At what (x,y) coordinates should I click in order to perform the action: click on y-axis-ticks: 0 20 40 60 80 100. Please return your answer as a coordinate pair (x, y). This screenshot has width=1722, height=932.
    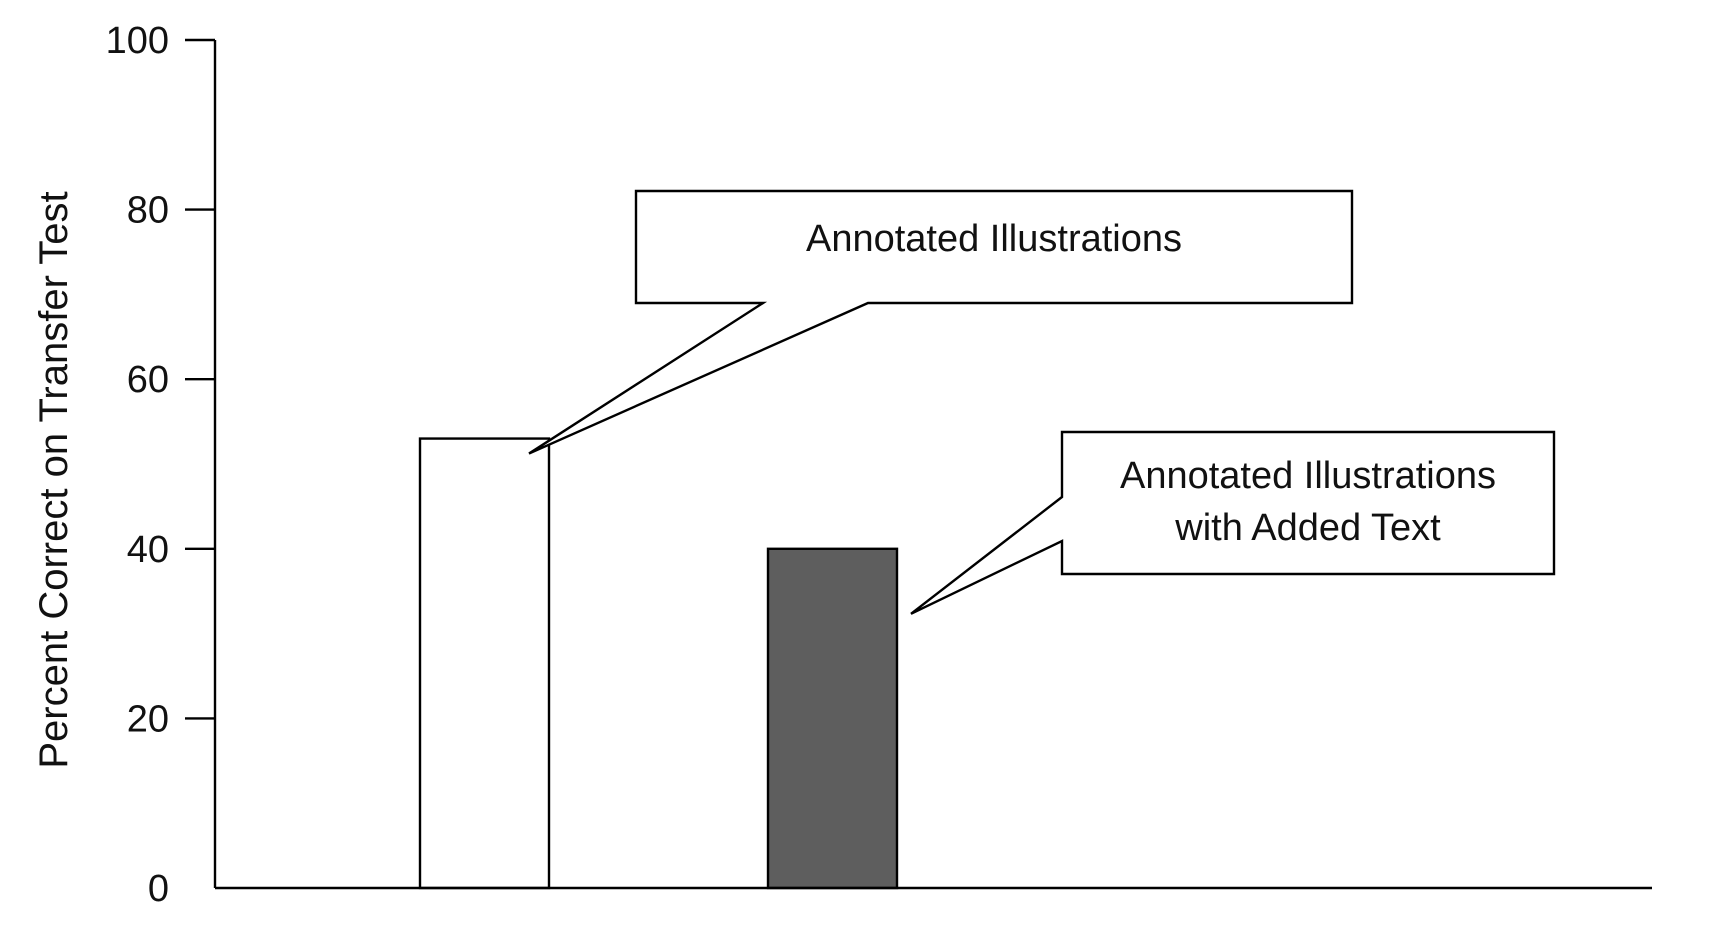
    Looking at the image, I should click on (160, 465).